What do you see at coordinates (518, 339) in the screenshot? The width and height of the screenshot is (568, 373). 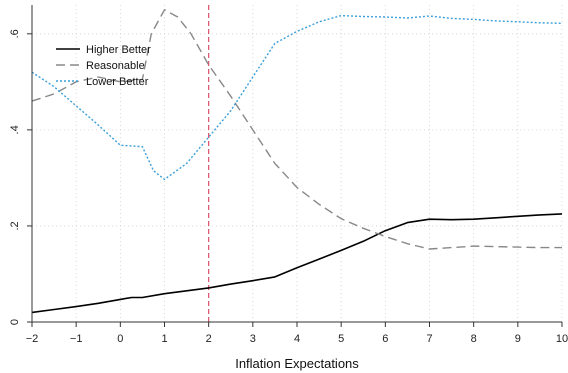 I see `x-tick-label: 9` at bounding box center [518, 339].